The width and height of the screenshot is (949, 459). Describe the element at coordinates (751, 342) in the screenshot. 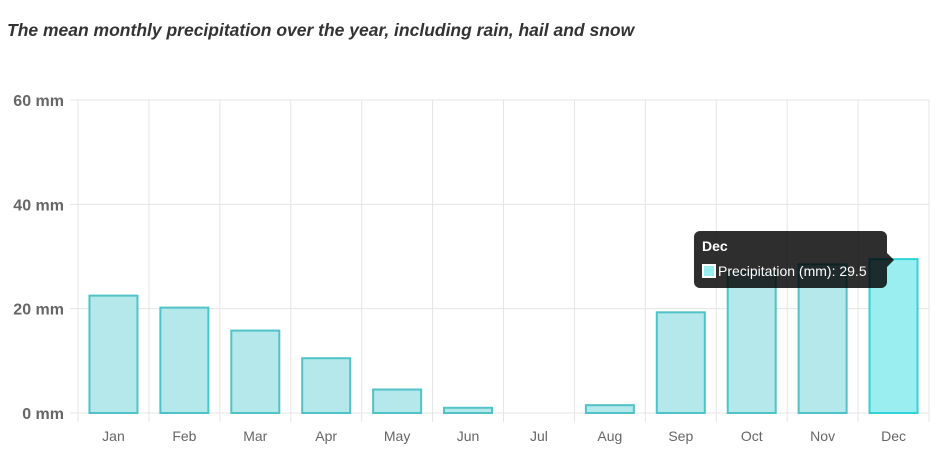

I see `bar-oct` at that location.